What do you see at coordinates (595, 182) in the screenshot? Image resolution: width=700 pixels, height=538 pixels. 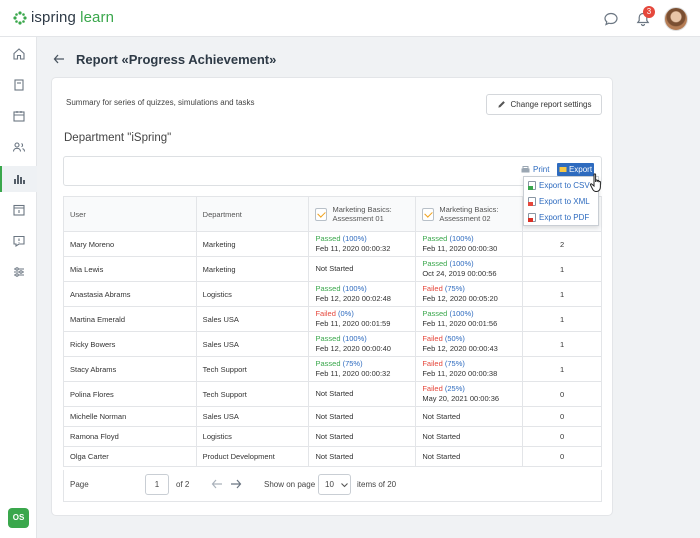 I see `hand-cursor-icon` at bounding box center [595, 182].